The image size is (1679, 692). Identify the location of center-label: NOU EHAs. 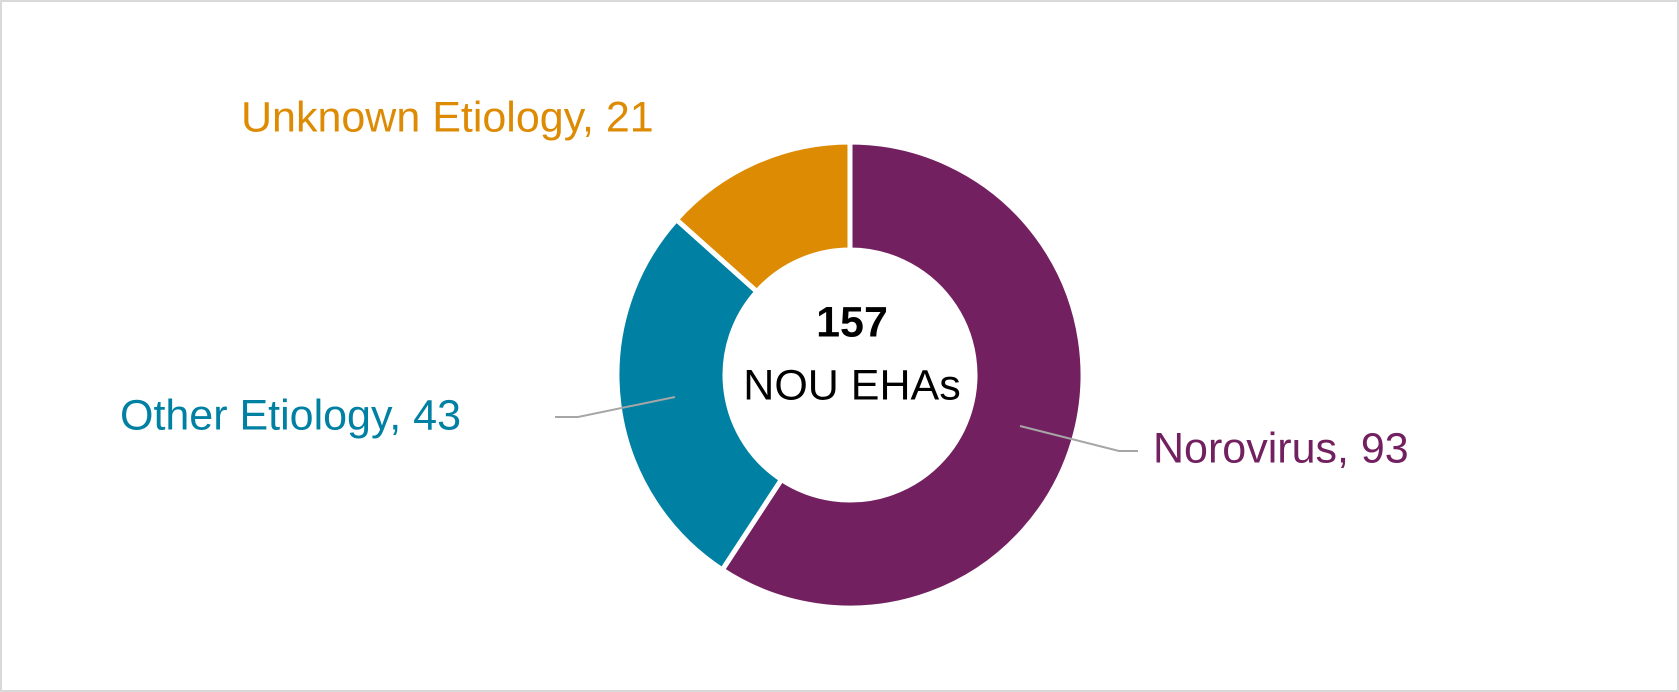
(851, 385).